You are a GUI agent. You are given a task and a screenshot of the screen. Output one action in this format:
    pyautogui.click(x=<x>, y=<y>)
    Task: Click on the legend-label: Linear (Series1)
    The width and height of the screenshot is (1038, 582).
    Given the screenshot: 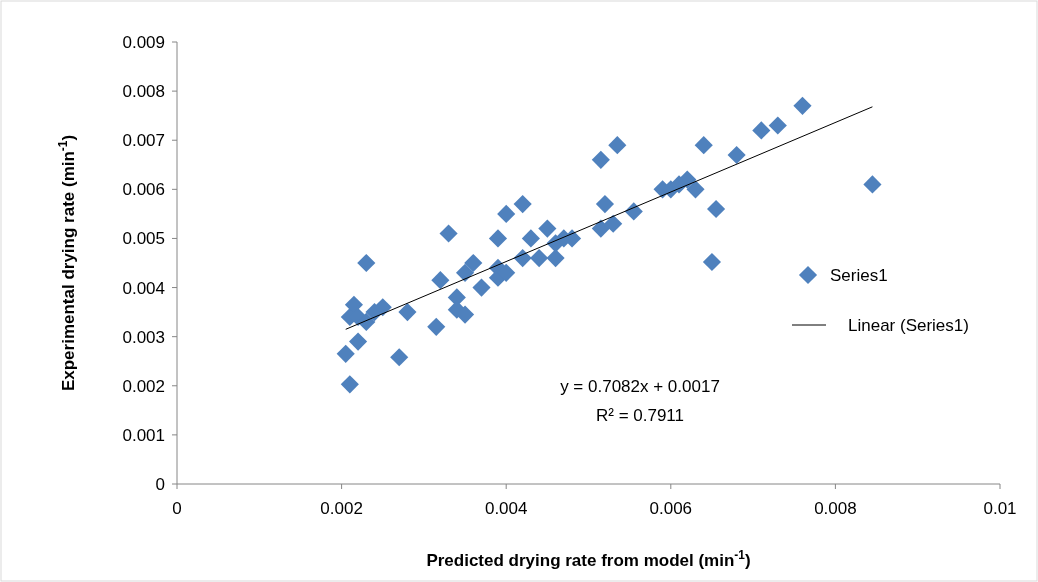 What is the action you would take?
    pyautogui.click(x=908, y=325)
    